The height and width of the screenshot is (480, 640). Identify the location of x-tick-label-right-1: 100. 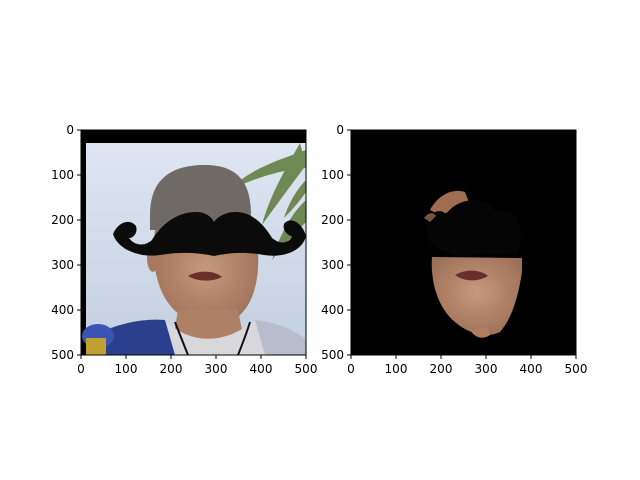
(396, 369).